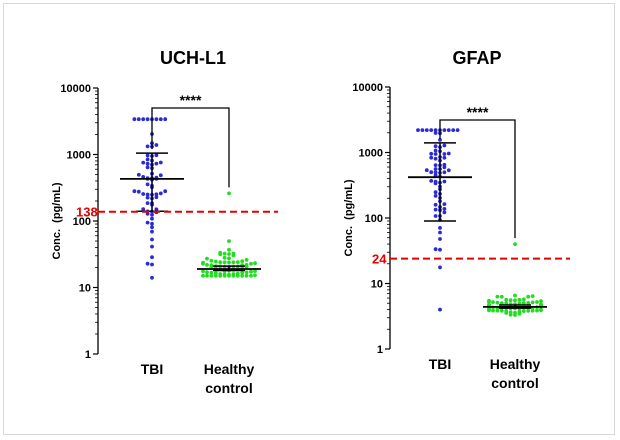  I want to click on y-tick-label: 1, so click(380, 350).